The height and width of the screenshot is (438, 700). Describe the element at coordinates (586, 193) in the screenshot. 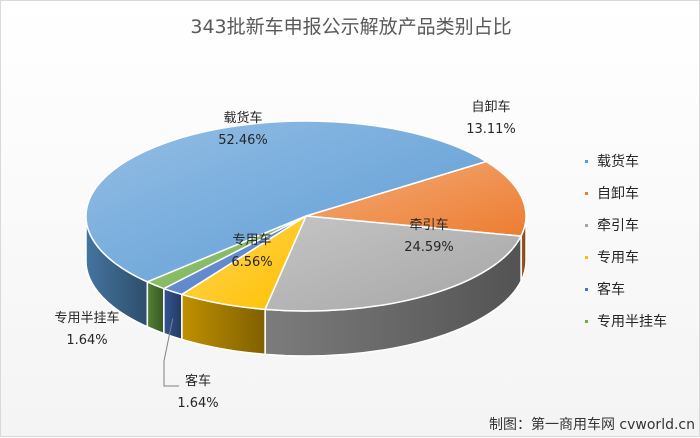

I see `legend-marker-dump-truck` at that location.